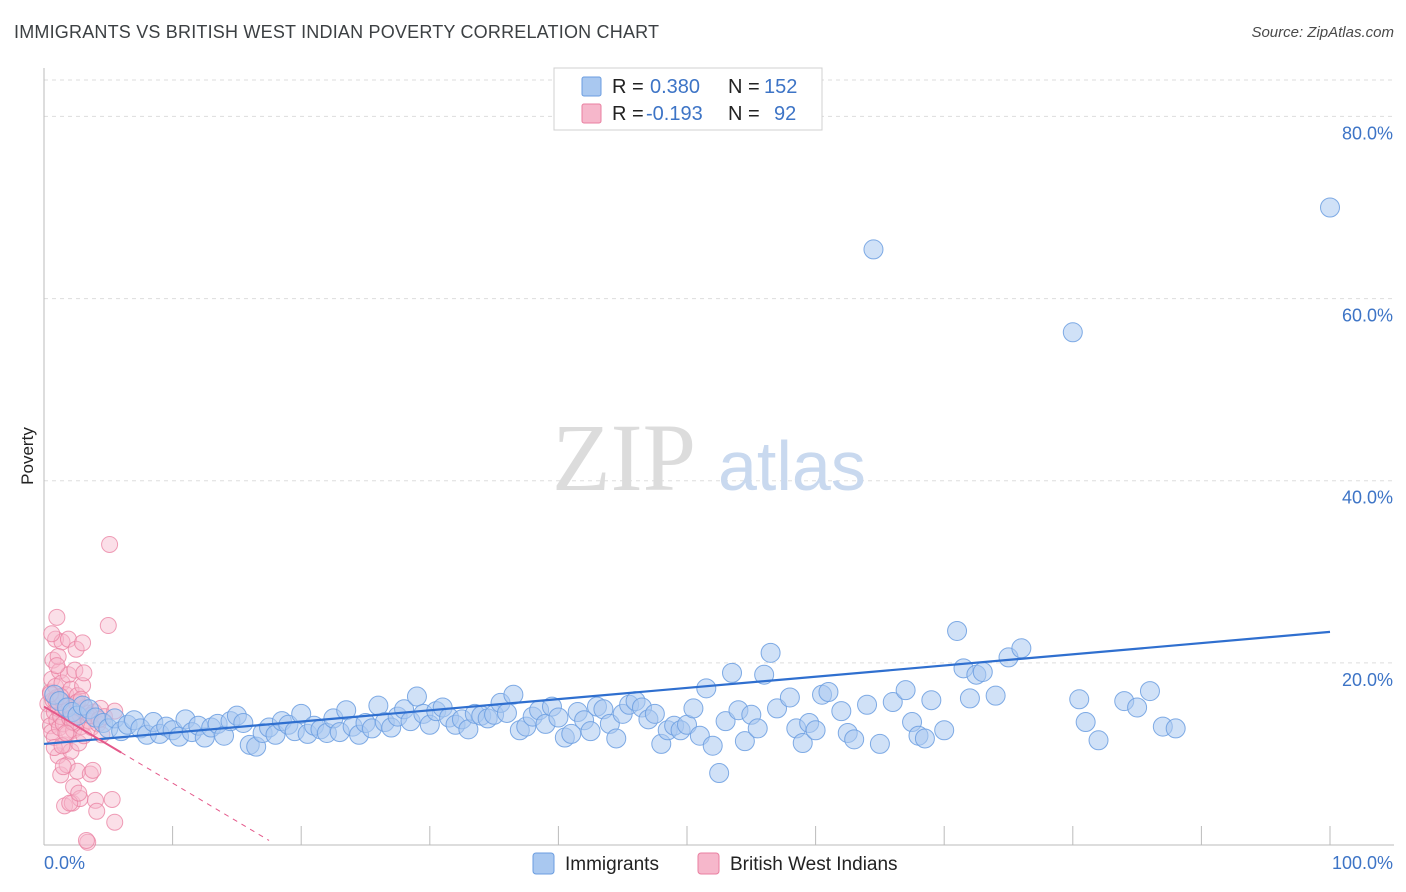 The image size is (1406, 892). Describe the element at coordinates (27, 456) in the screenshot. I see `y-axis-label: Poverty` at that location.